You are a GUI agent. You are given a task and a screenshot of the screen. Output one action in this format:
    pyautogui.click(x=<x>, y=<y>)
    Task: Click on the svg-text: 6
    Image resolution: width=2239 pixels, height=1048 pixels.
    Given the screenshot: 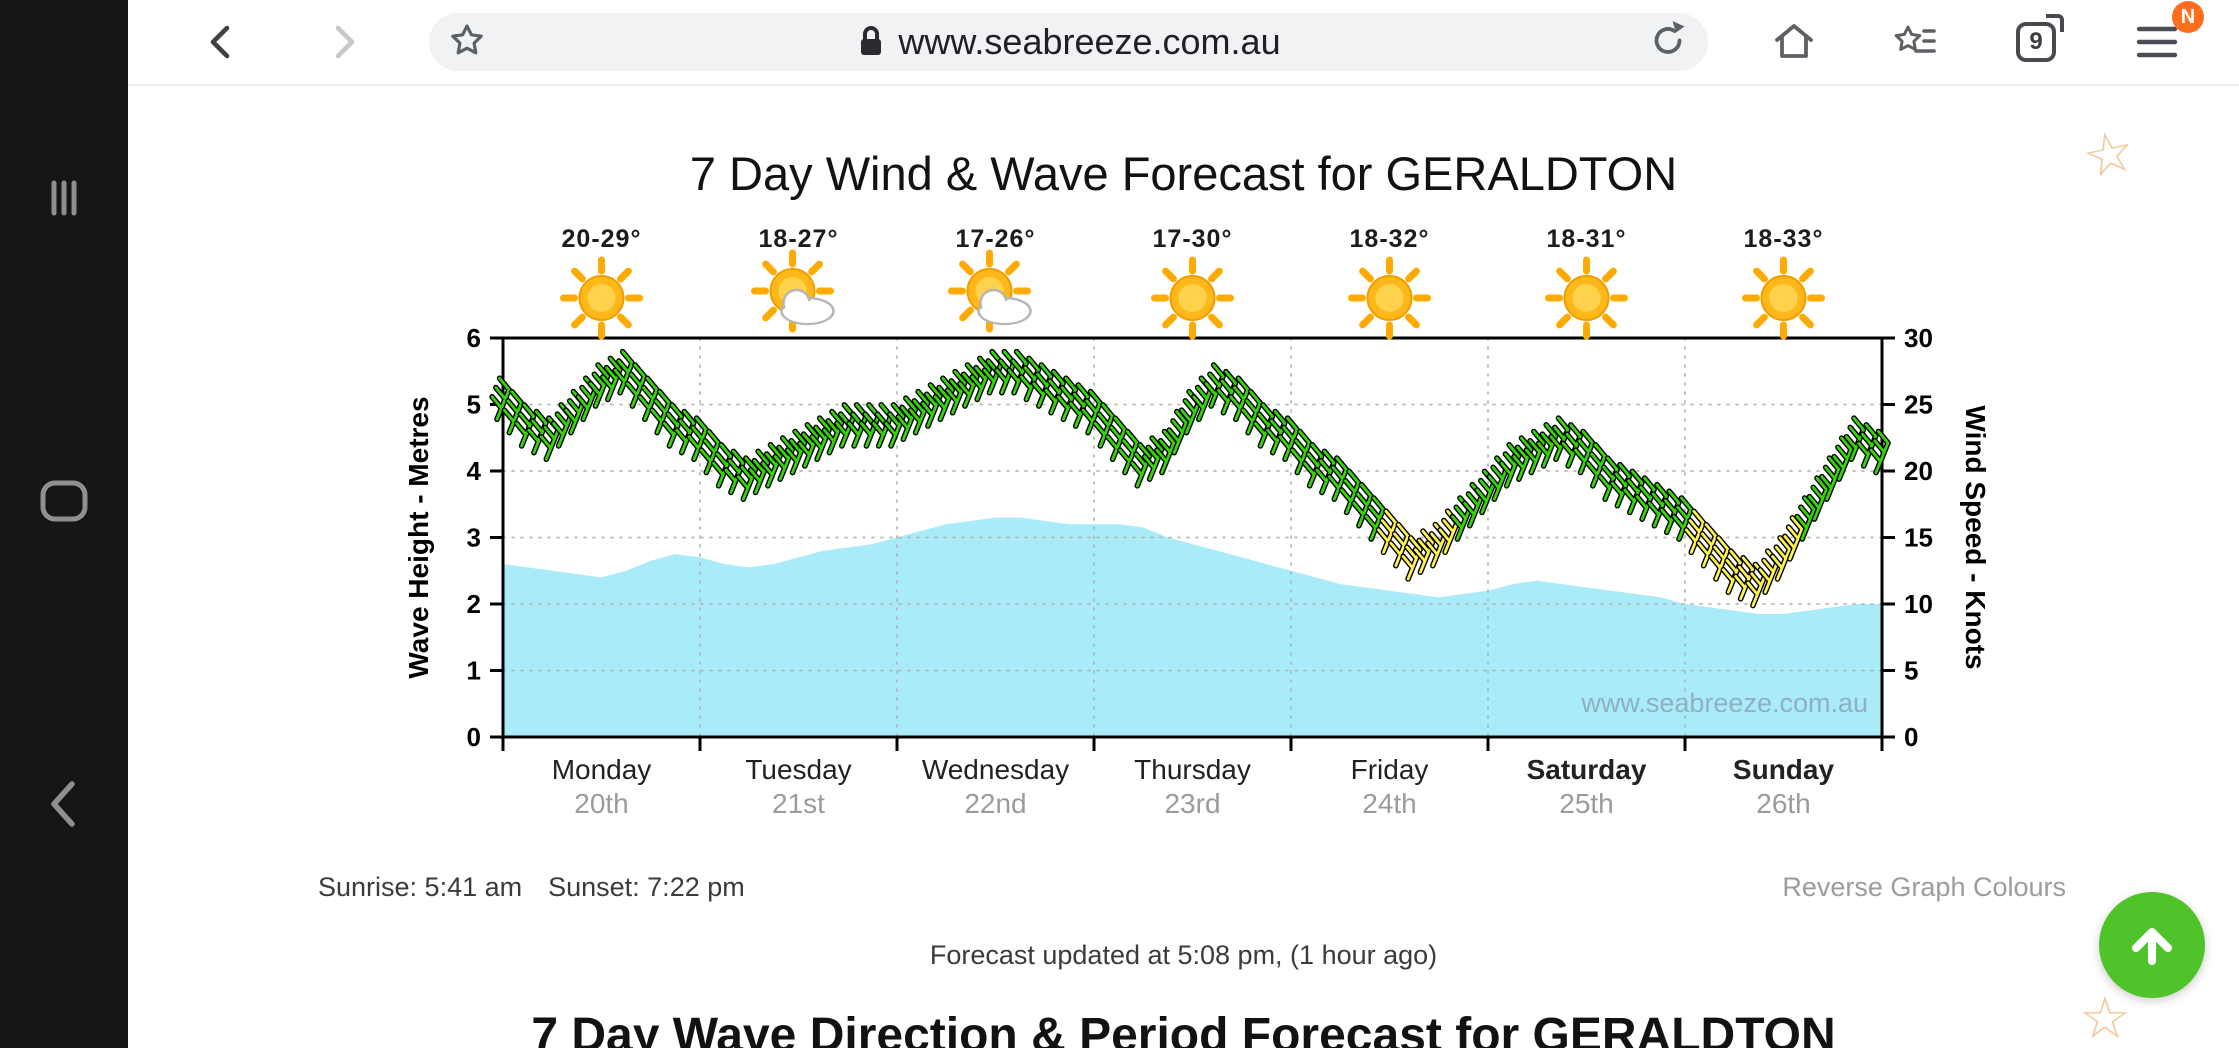 What is the action you would take?
    pyautogui.click(x=474, y=338)
    